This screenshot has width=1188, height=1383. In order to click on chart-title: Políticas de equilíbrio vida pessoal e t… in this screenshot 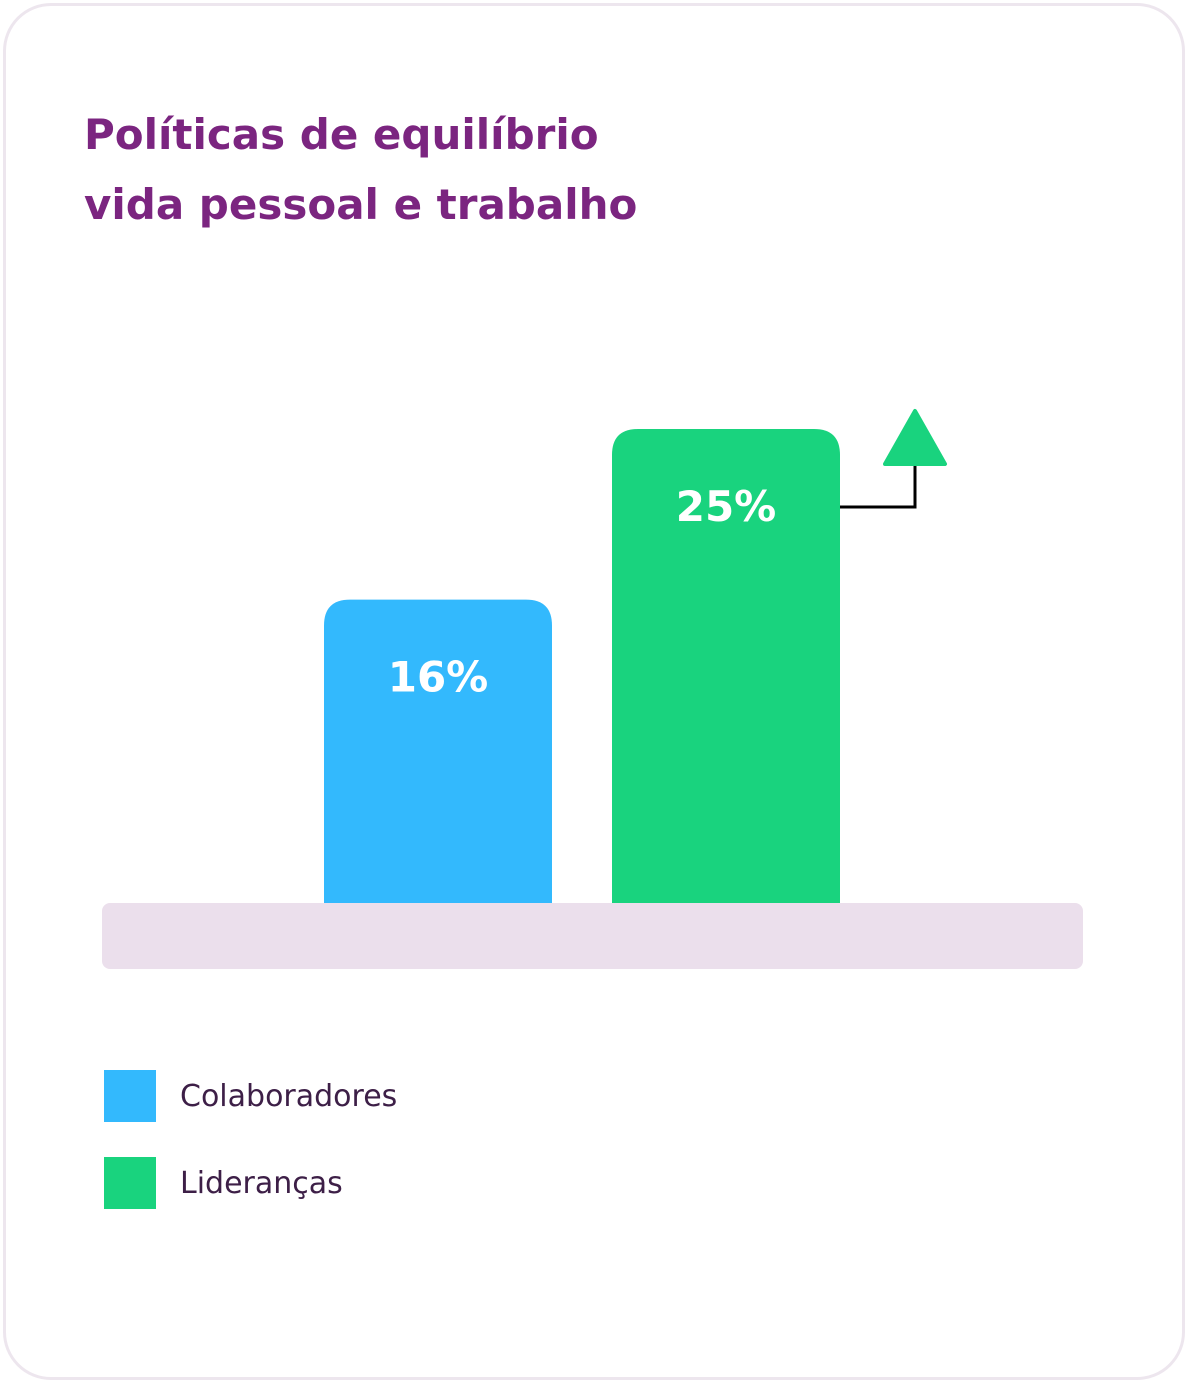, I will do `click(534, 170)`.